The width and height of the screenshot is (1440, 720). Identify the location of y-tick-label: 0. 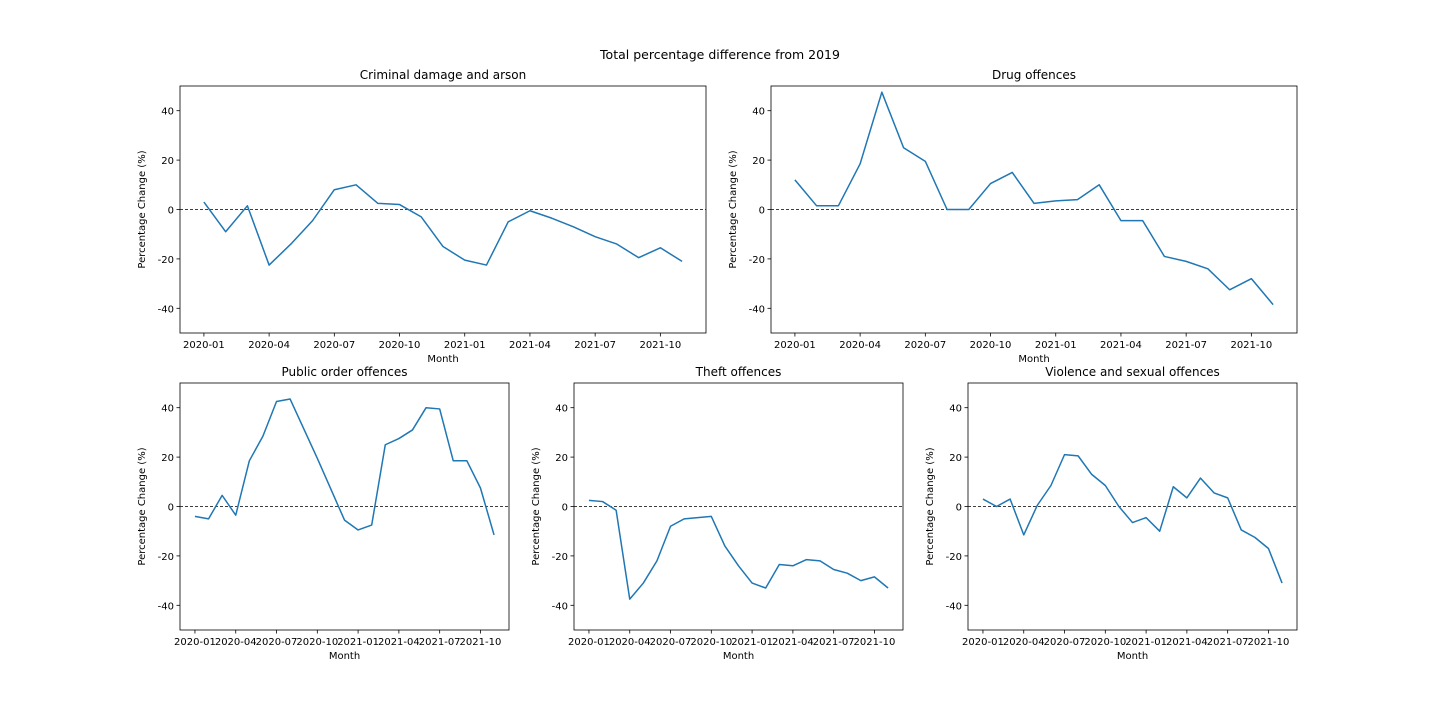
(959, 508).